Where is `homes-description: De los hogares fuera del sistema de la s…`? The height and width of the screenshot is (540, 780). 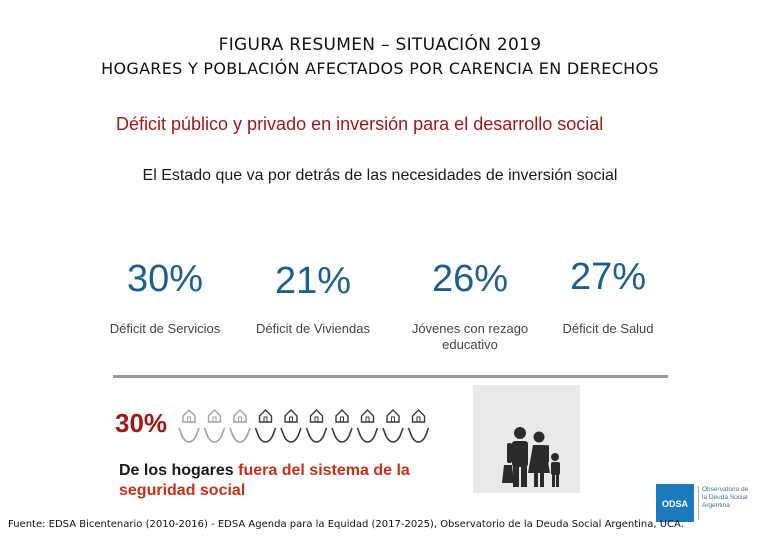 homes-description: De los hogares fuera del sistema de la s… is located at coordinates (294, 481).